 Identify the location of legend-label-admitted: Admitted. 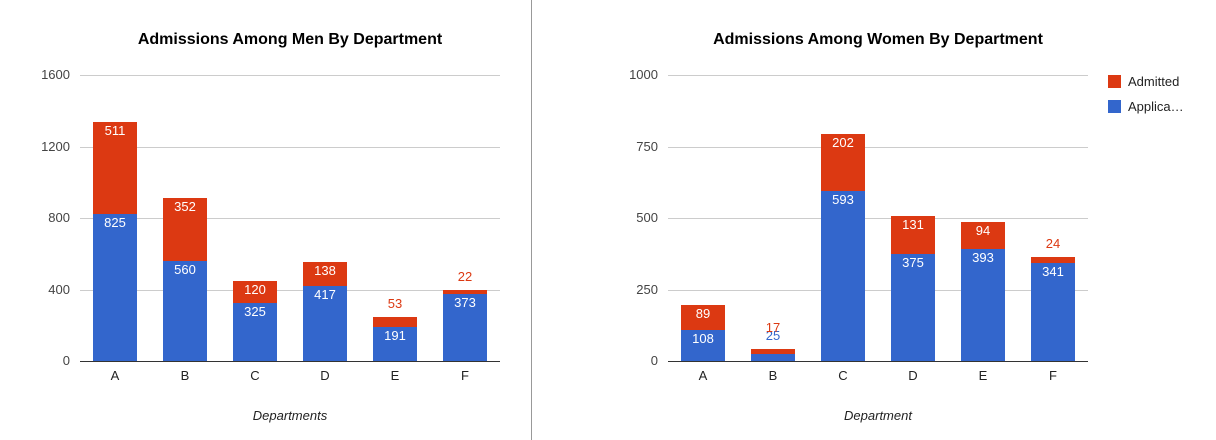
(1154, 81).